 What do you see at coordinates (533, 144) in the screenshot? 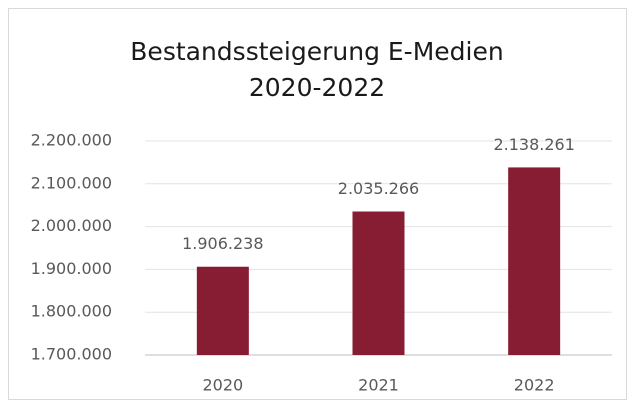
I see `value-label: 2.138.261` at bounding box center [533, 144].